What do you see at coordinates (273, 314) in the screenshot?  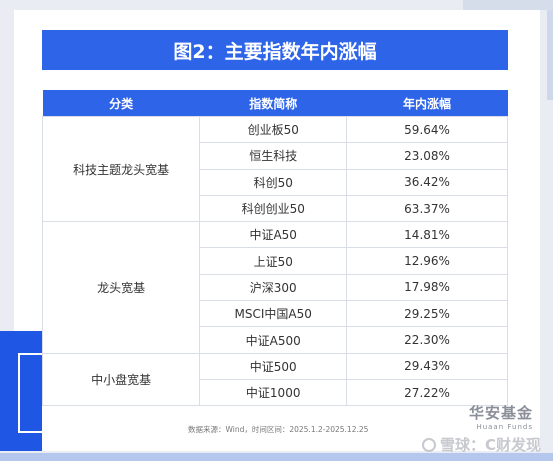 I see `index-name-cell: MSCI中国A50` at bounding box center [273, 314].